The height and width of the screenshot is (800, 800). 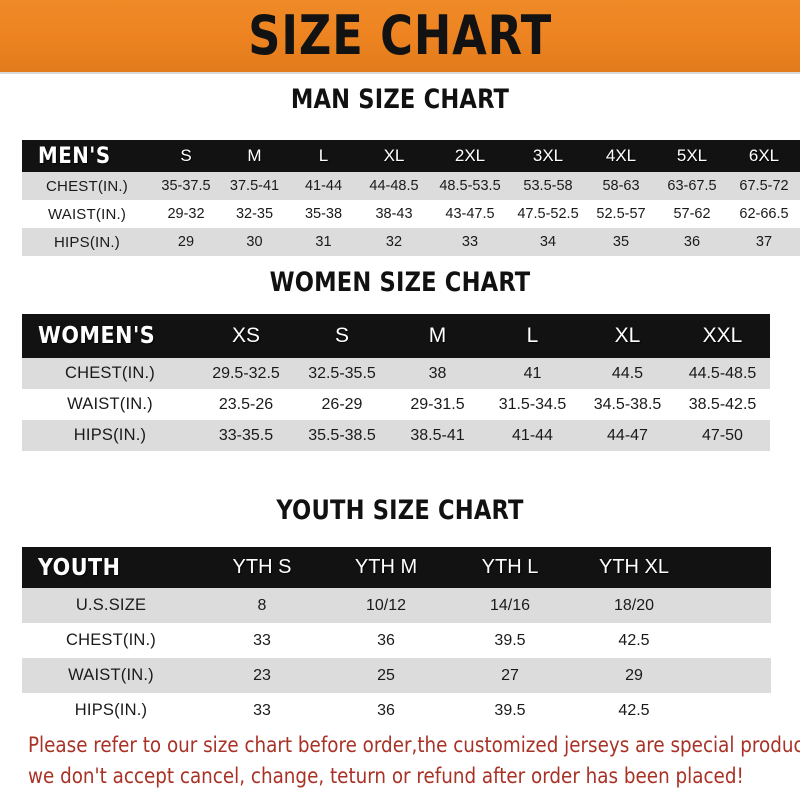 I want to click on table-row: HIPS(IN.) 33 36 39.5 42.5, so click(x=396, y=710).